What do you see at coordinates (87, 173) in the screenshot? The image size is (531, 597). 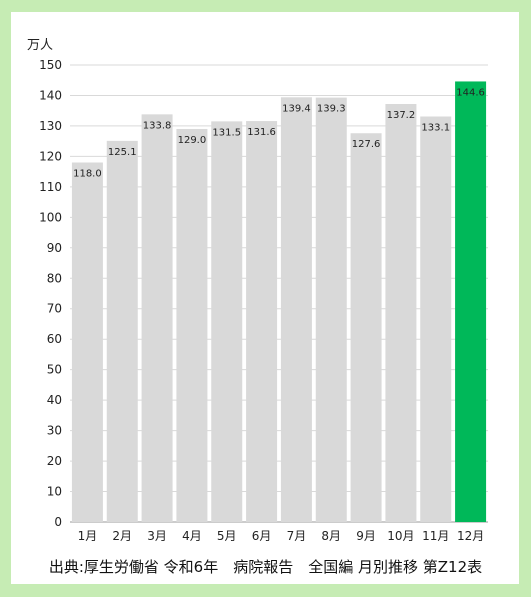 I see `value-label: 118.0` at bounding box center [87, 173].